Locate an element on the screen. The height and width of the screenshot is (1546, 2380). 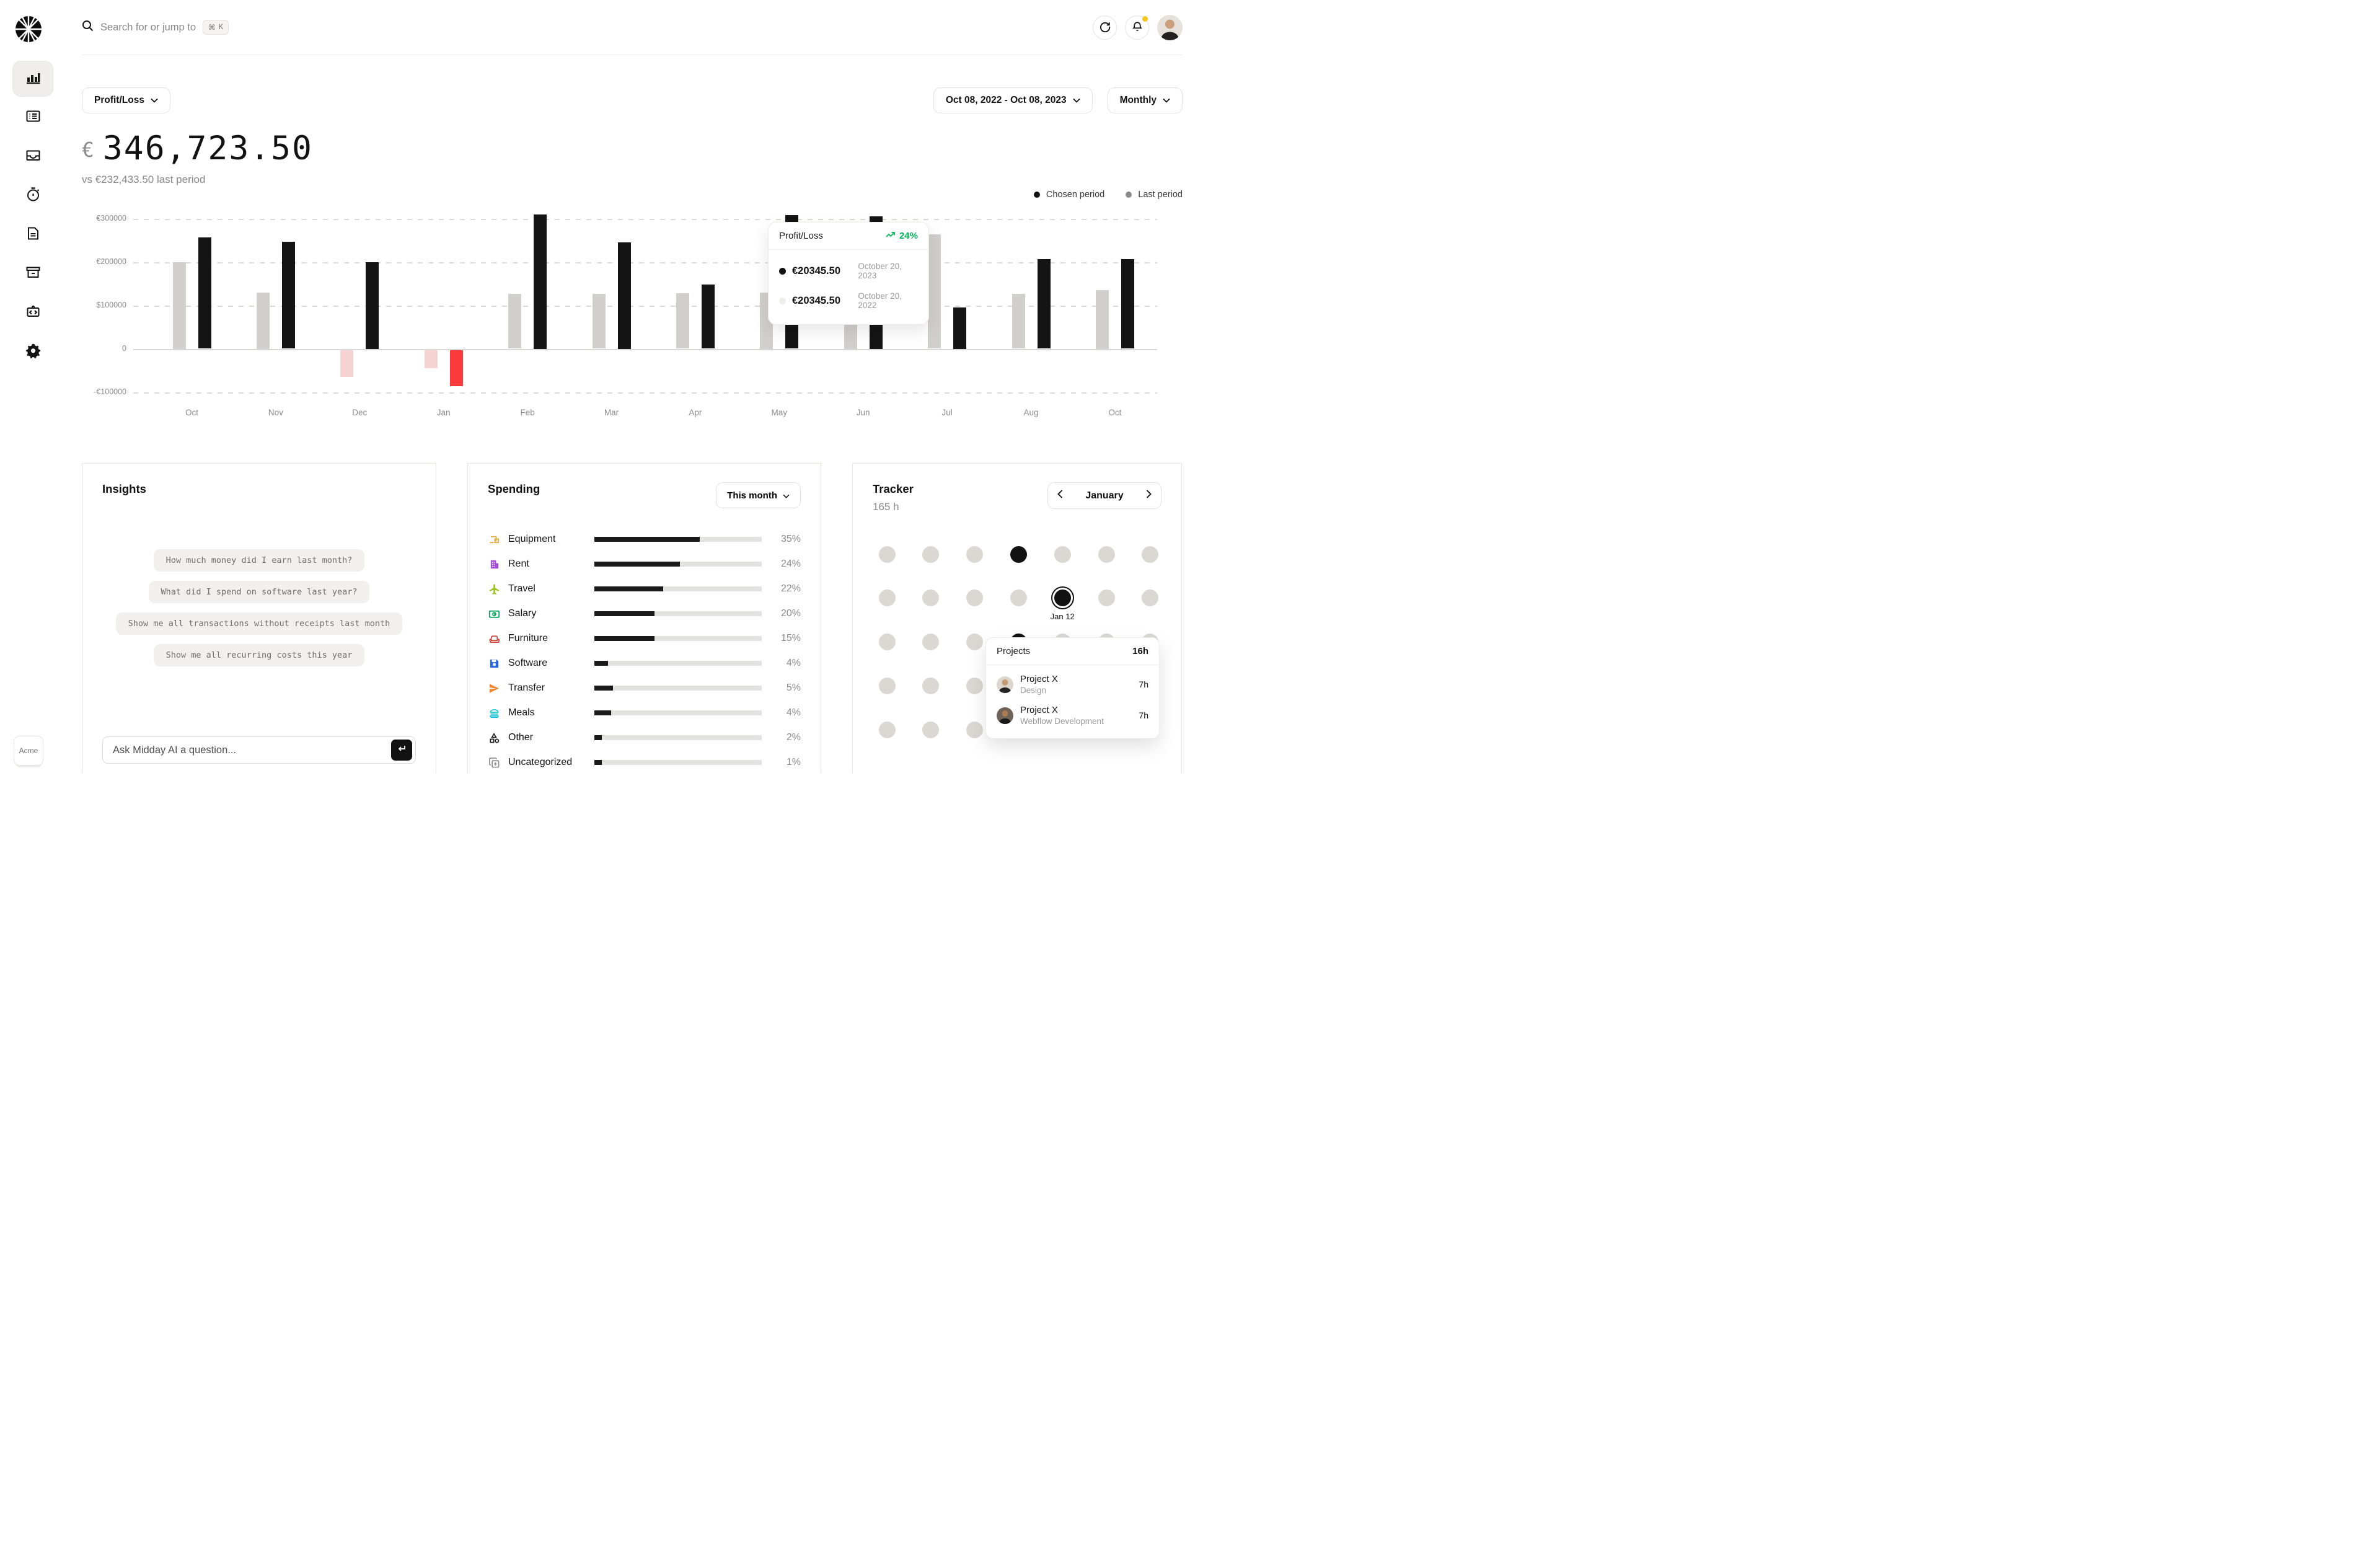
progress-bar is located at coordinates (678, 712).